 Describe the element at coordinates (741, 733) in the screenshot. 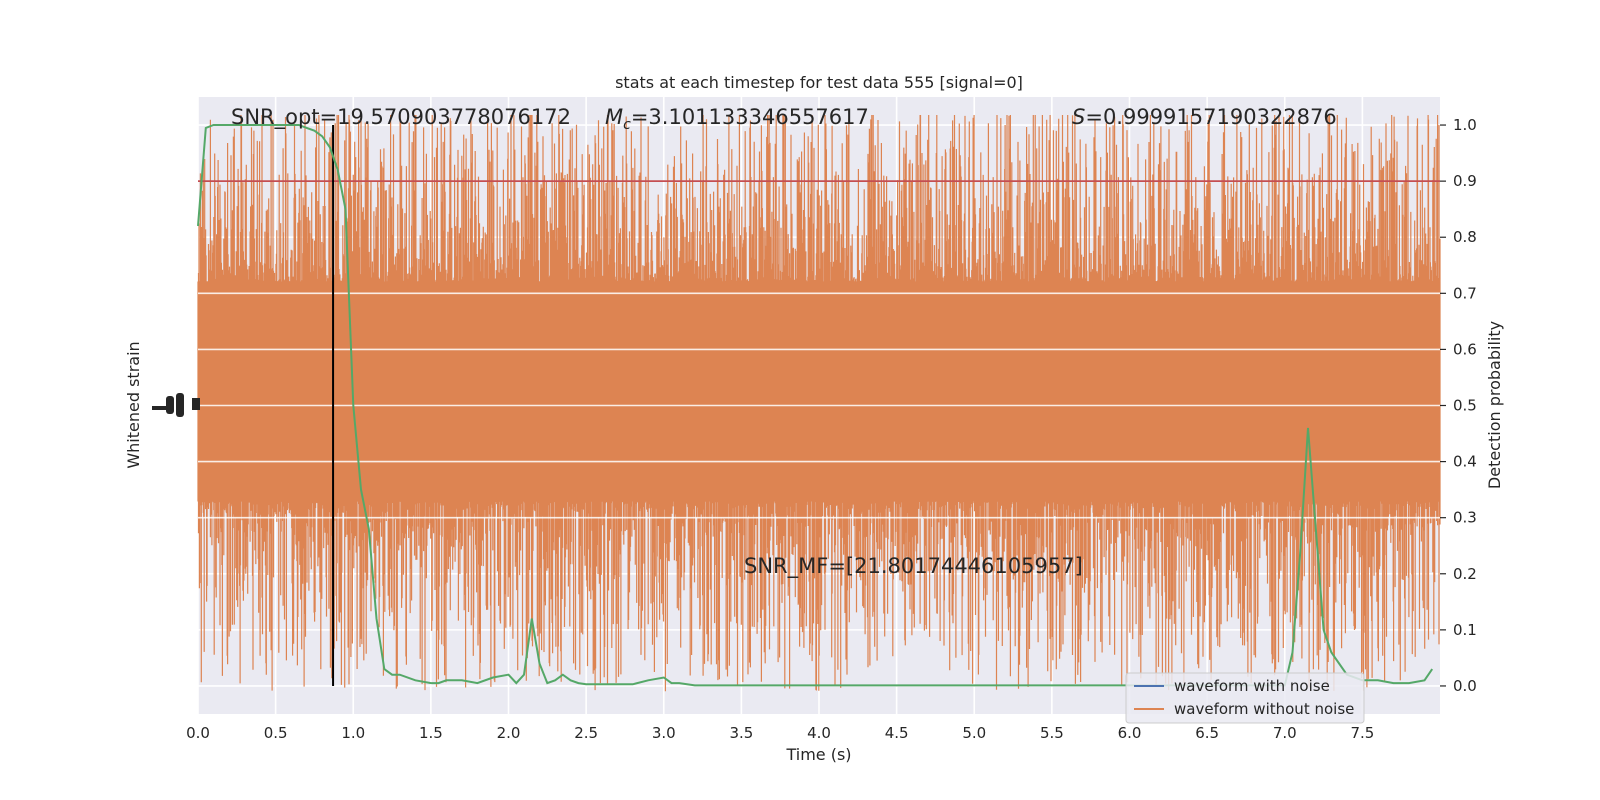

I see `x-tick-label: 3.5` at that location.